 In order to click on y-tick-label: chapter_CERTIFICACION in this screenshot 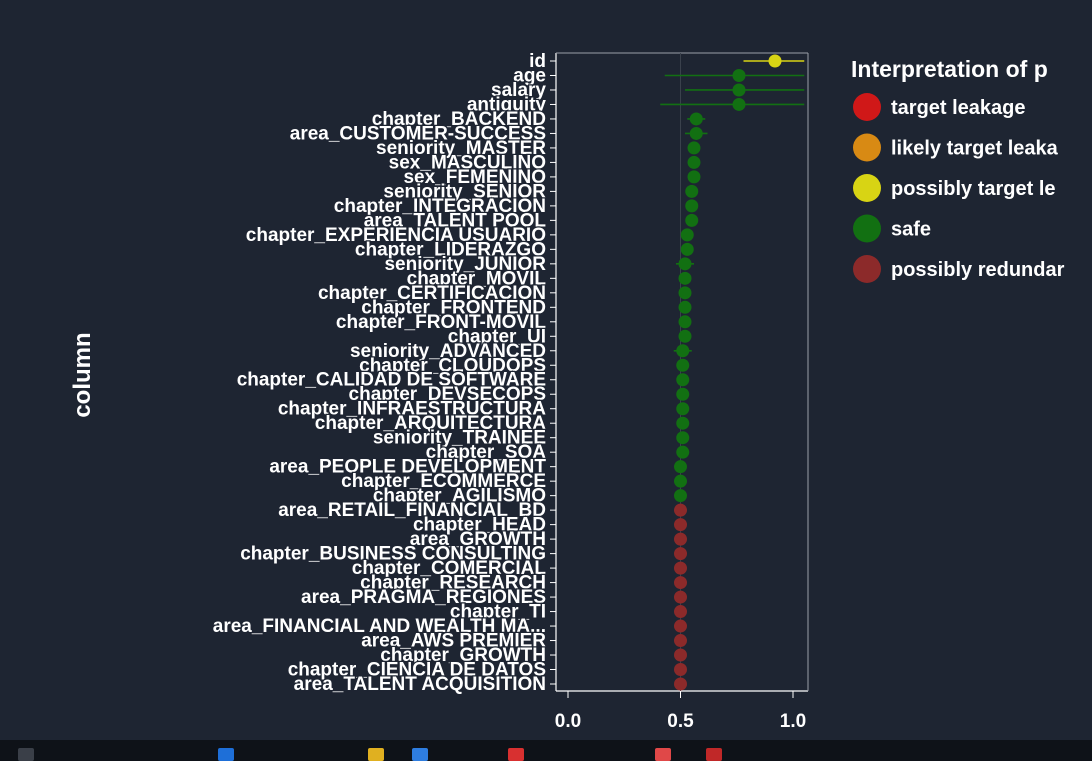, I will do `click(432, 293)`.